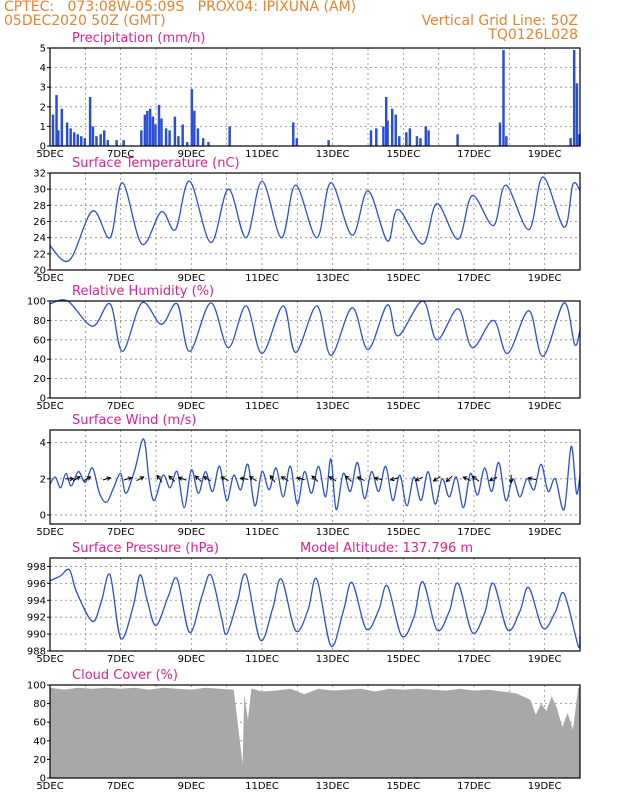 The image size is (618, 800). I want to click on y-tick-label: 994, so click(36, 601).